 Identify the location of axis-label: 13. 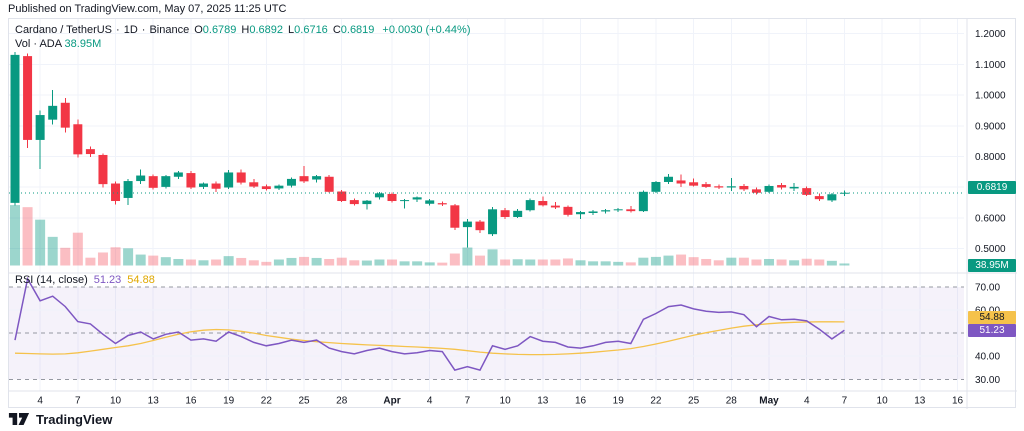
(920, 401).